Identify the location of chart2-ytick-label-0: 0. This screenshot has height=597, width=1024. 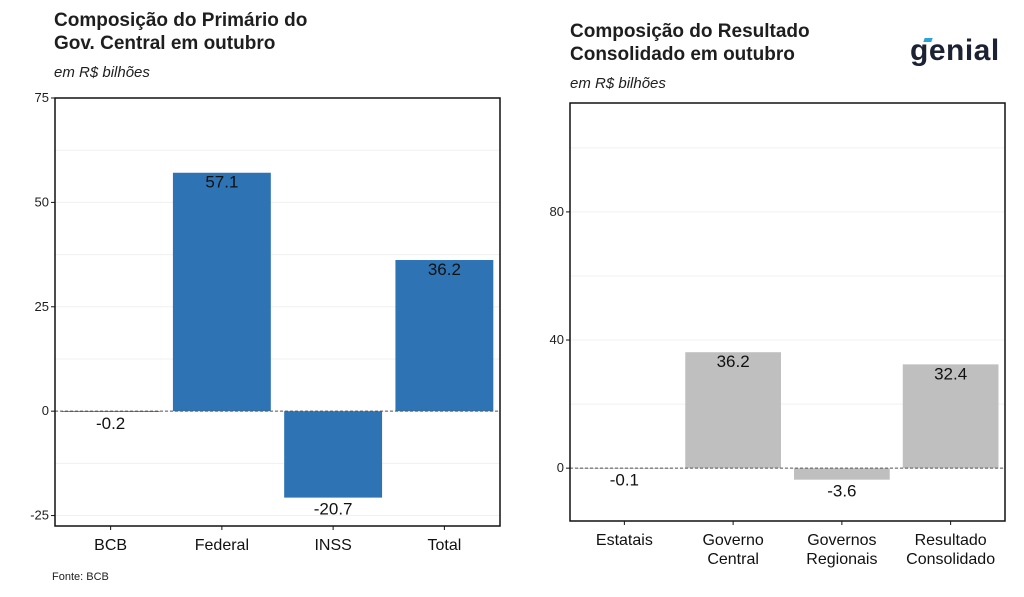
(560, 467).